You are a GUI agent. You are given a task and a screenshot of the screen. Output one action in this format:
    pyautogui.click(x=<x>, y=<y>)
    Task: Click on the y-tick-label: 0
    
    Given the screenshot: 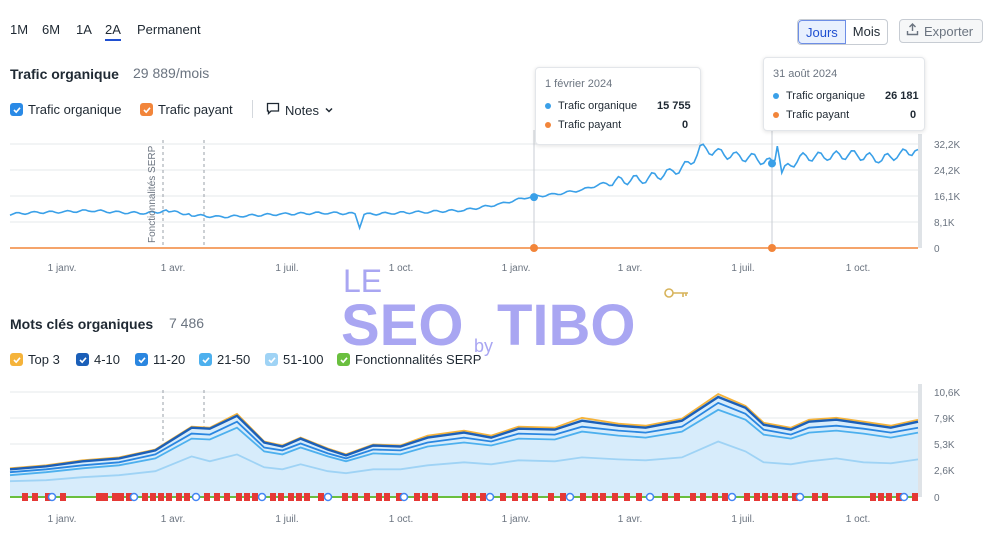 What is the action you would take?
    pyautogui.click(x=937, y=249)
    